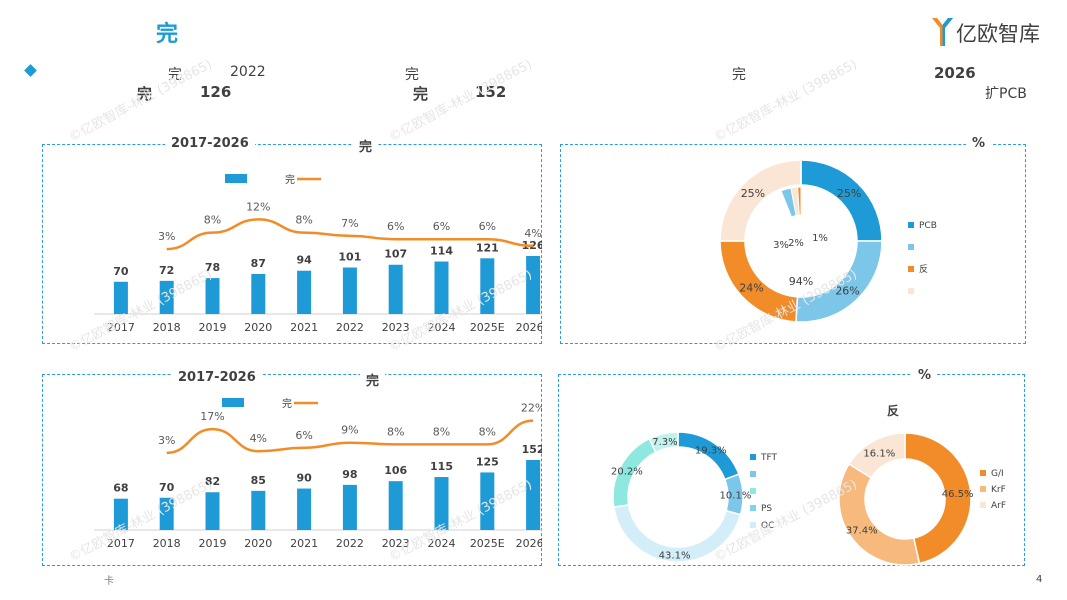 This screenshot has height=600, width=1067. I want to click on chart3-x-tick-label: 2026E, so click(529, 543).